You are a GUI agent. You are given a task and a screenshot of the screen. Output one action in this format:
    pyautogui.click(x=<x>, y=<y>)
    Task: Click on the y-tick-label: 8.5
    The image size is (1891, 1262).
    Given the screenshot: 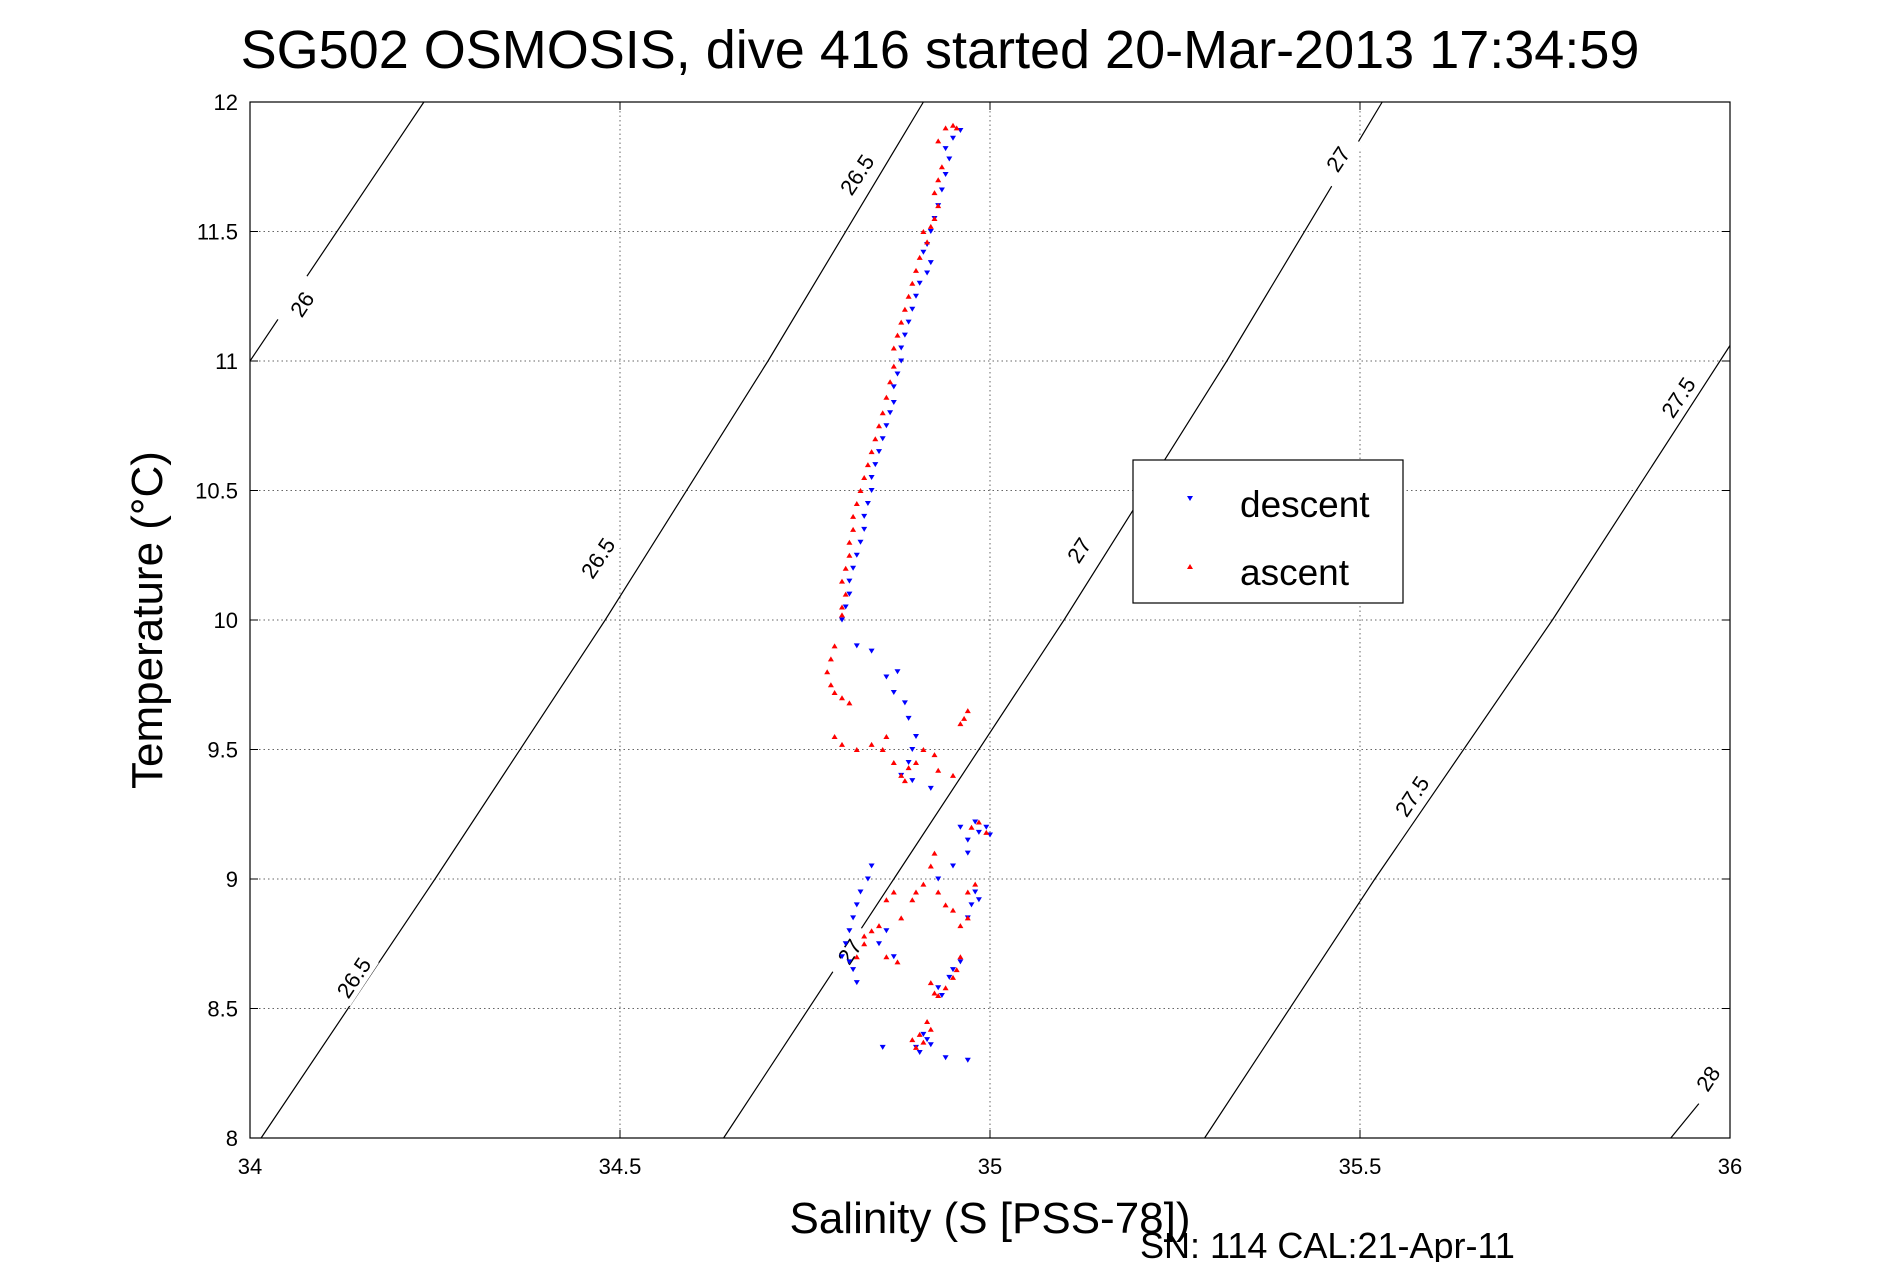 What is the action you would take?
    pyautogui.click(x=222, y=1009)
    